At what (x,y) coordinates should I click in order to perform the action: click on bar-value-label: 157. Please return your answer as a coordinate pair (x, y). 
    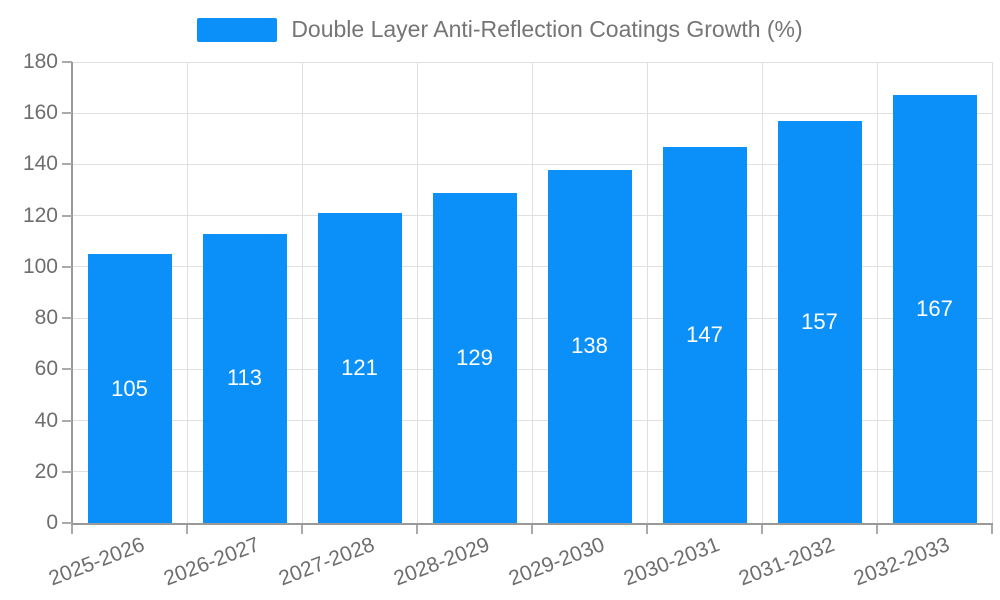
    Looking at the image, I should click on (819, 321).